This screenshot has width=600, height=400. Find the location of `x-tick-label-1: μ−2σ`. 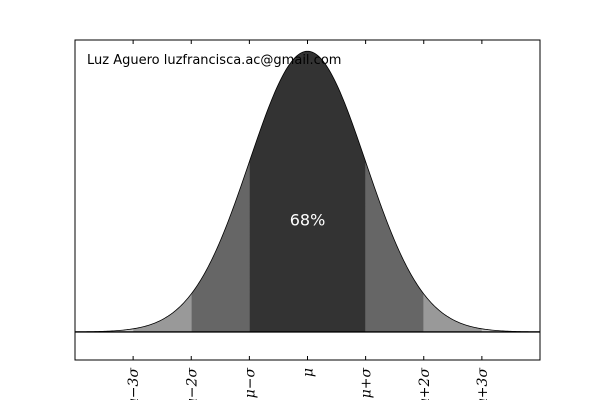

x-tick-label-1: μ−2σ is located at coordinates (192, 384).